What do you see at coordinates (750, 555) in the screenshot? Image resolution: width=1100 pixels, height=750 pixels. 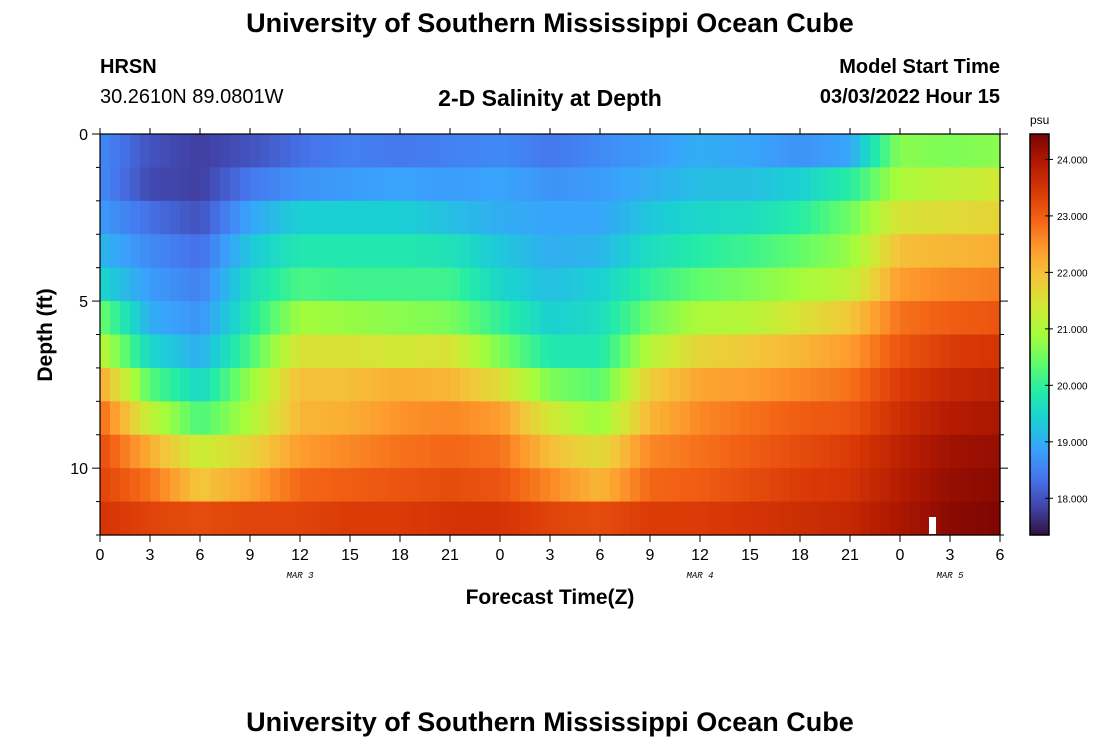 I see `x-tick-label: 15` at bounding box center [750, 555].